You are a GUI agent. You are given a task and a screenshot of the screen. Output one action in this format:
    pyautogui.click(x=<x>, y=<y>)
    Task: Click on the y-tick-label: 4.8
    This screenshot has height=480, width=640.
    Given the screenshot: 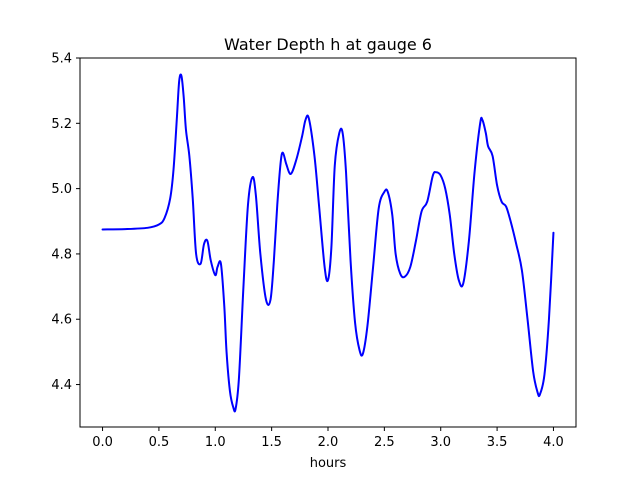 What is the action you would take?
    pyautogui.click(x=61, y=254)
    